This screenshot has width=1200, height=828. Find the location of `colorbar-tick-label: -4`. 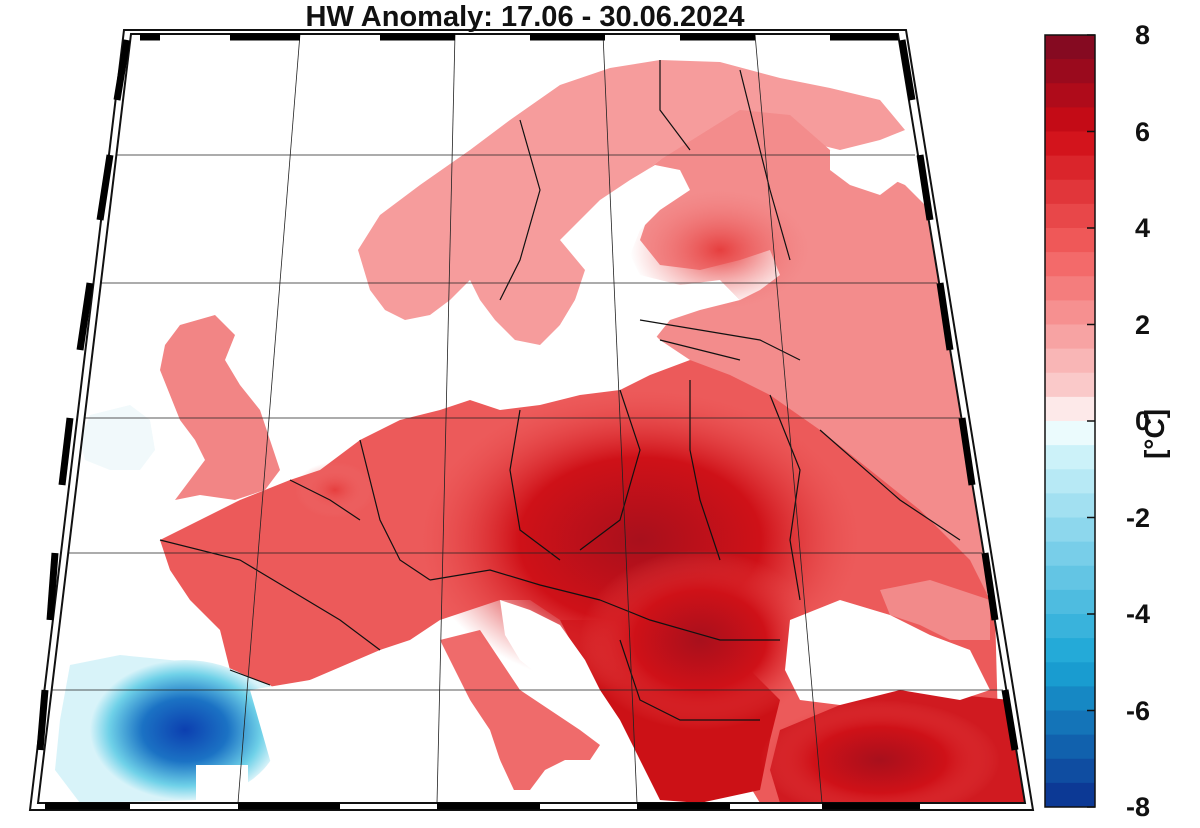

colorbar-tick-label: -4 is located at coordinates (1137, 614).